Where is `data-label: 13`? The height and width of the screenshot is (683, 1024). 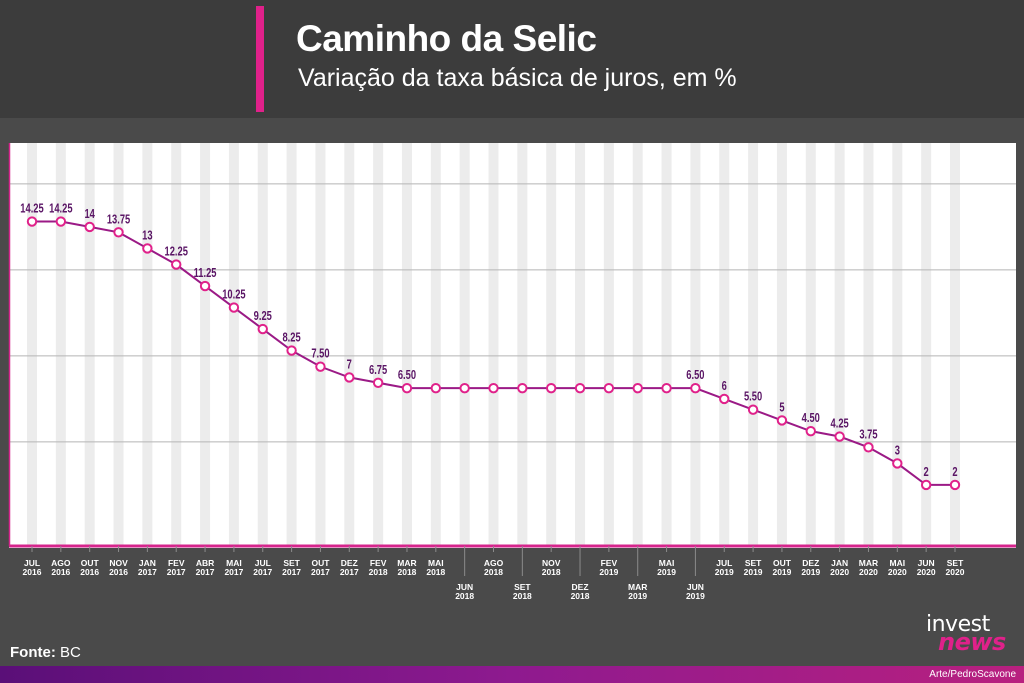
data-label: 13 is located at coordinates (147, 236).